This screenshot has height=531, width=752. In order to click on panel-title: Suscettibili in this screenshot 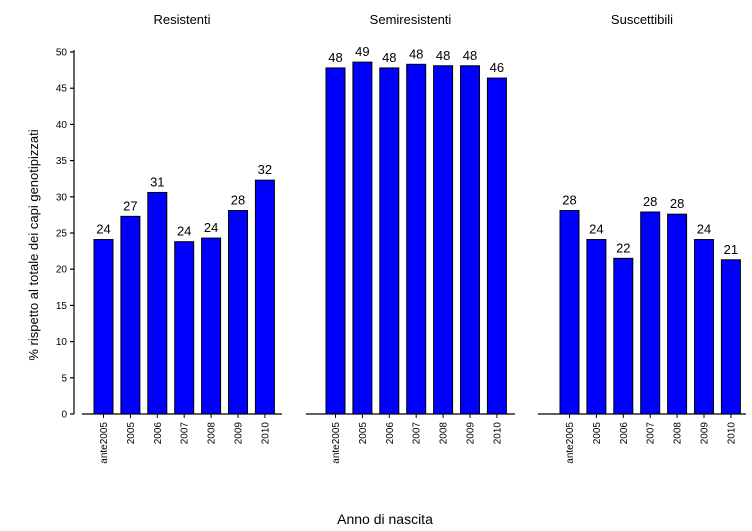, I will do `click(642, 19)`.